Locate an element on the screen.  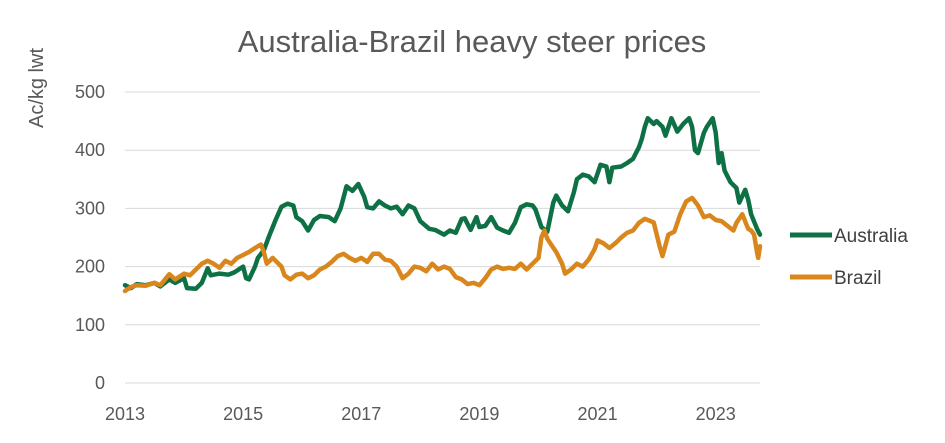
y-axis-label: Ac/kg lwt is located at coordinates (37, 88).